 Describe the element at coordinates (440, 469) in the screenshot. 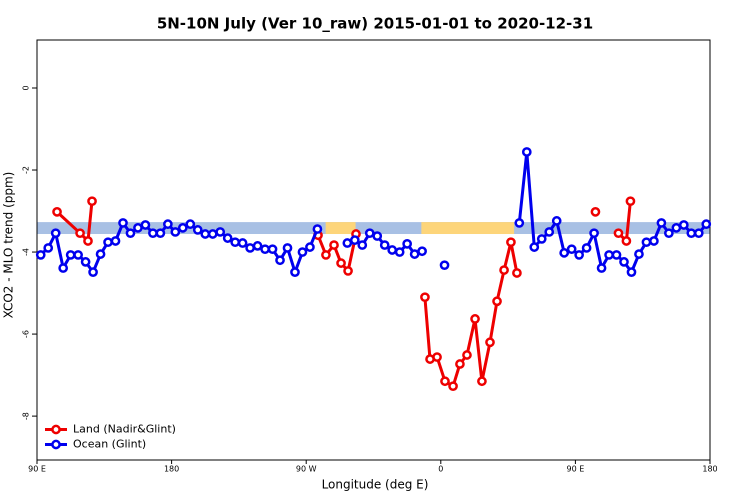

I see `x-tick-label: 0` at that location.